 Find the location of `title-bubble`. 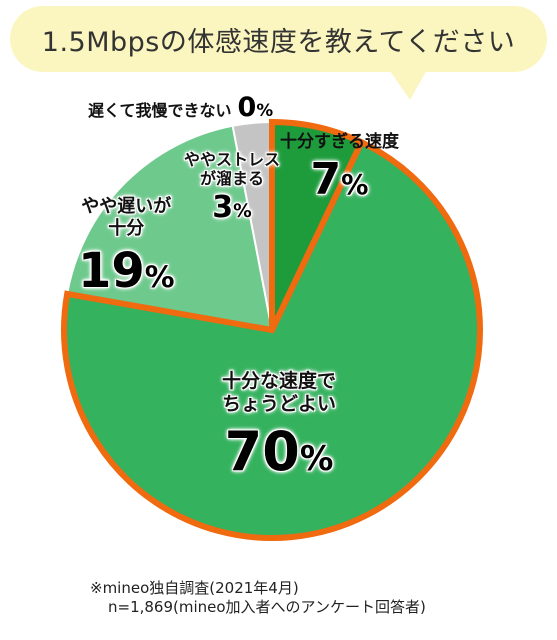

title-bubble is located at coordinates (278, 39).